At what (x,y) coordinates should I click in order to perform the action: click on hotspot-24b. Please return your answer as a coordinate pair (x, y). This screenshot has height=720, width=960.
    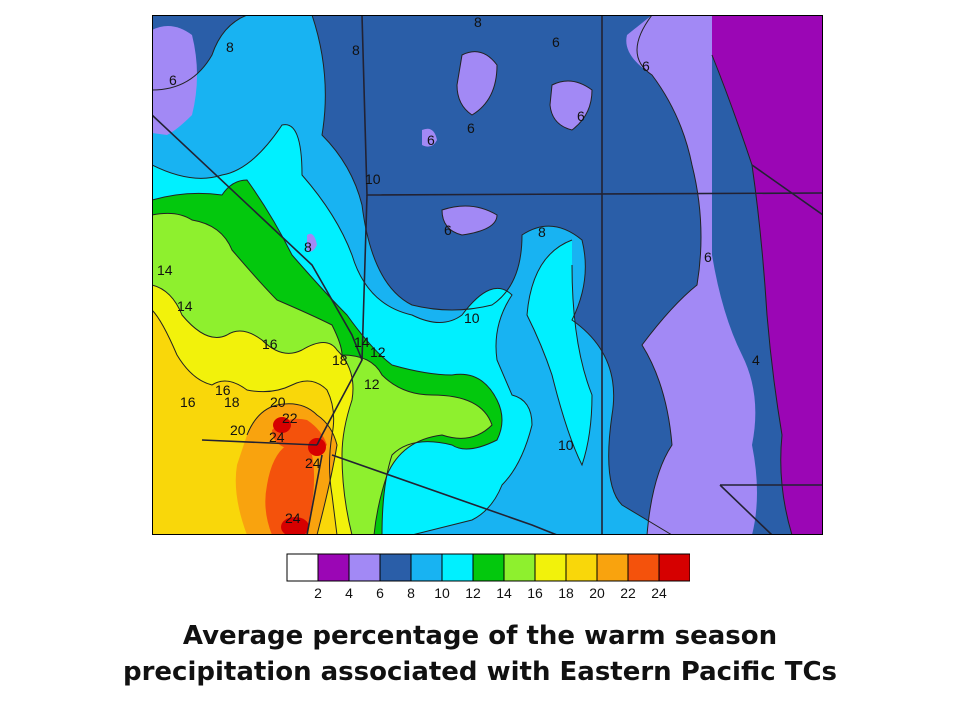
    Looking at the image, I should click on (317, 447).